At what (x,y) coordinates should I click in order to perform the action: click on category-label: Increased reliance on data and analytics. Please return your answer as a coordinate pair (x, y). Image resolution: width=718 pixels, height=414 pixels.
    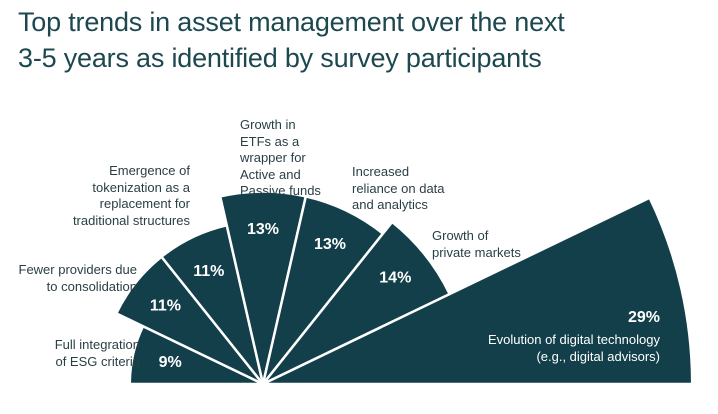
    Looking at the image, I should click on (398, 188).